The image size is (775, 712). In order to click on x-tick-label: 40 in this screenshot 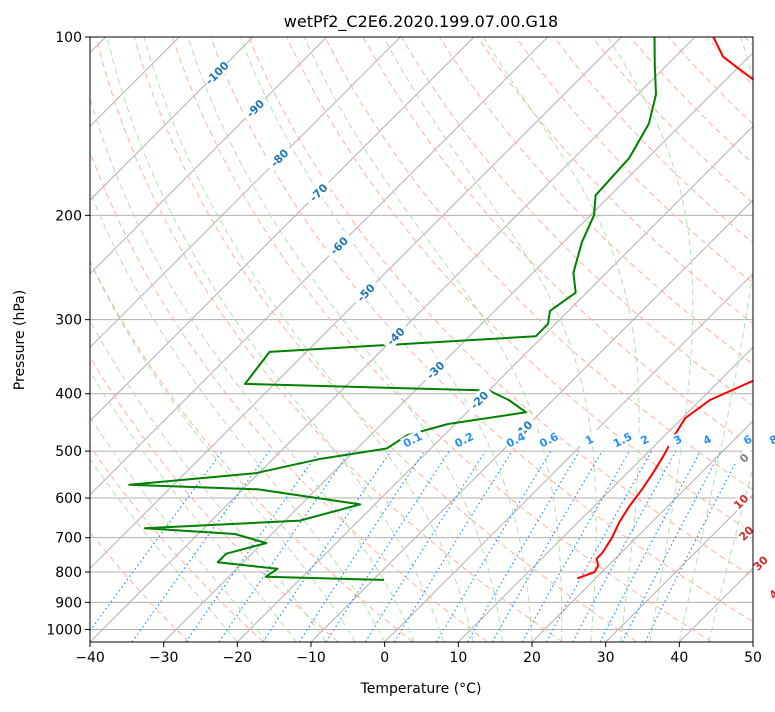, I will do `click(679, 658)`.